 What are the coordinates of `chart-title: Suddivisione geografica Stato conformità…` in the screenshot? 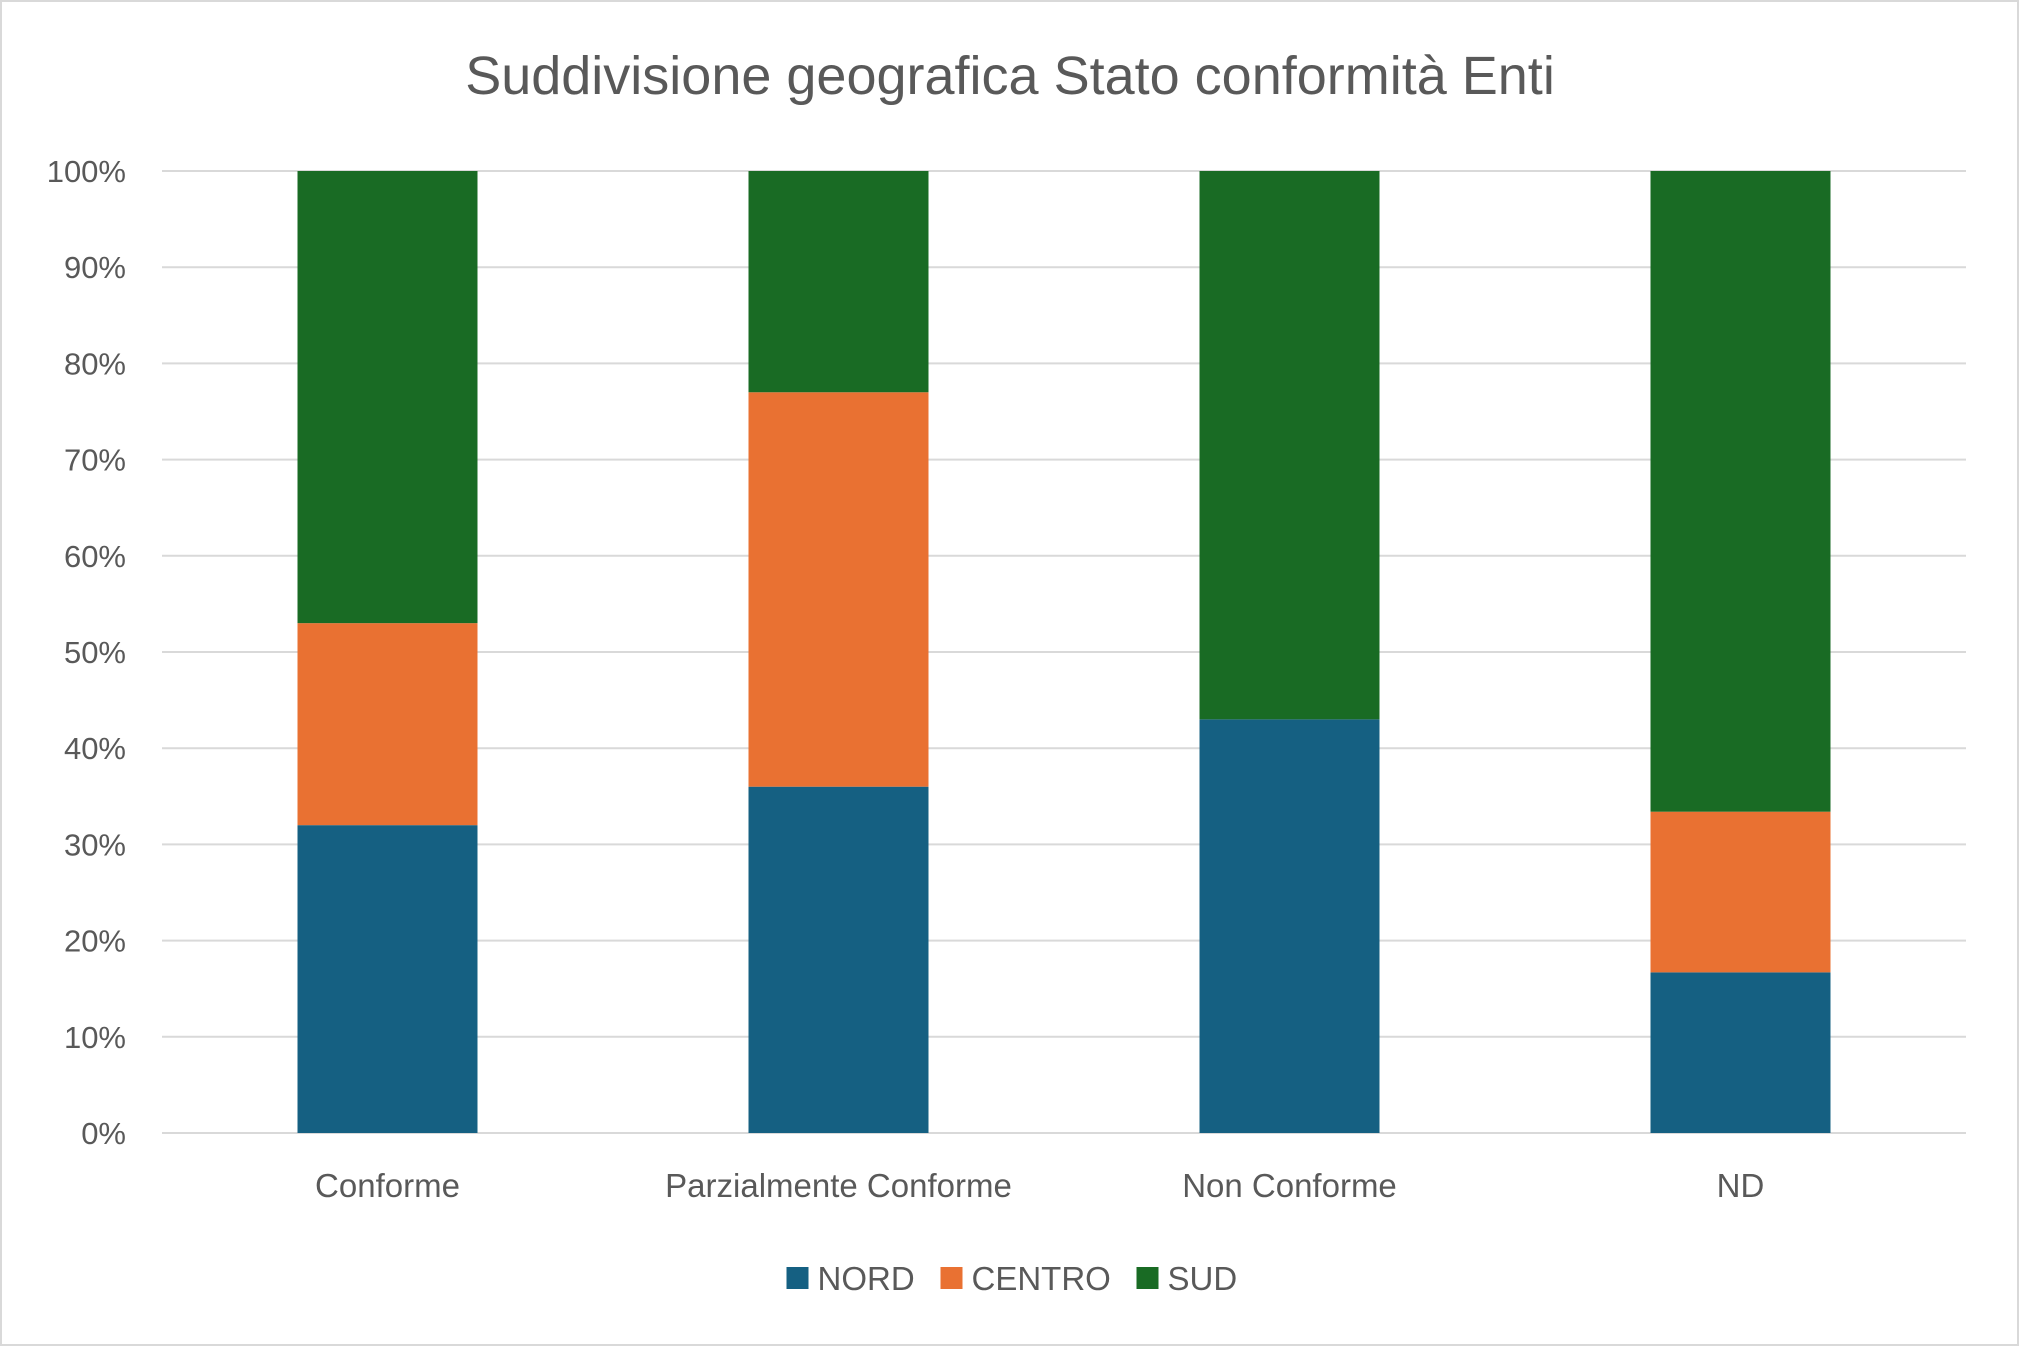 It's located at (1010, 76).